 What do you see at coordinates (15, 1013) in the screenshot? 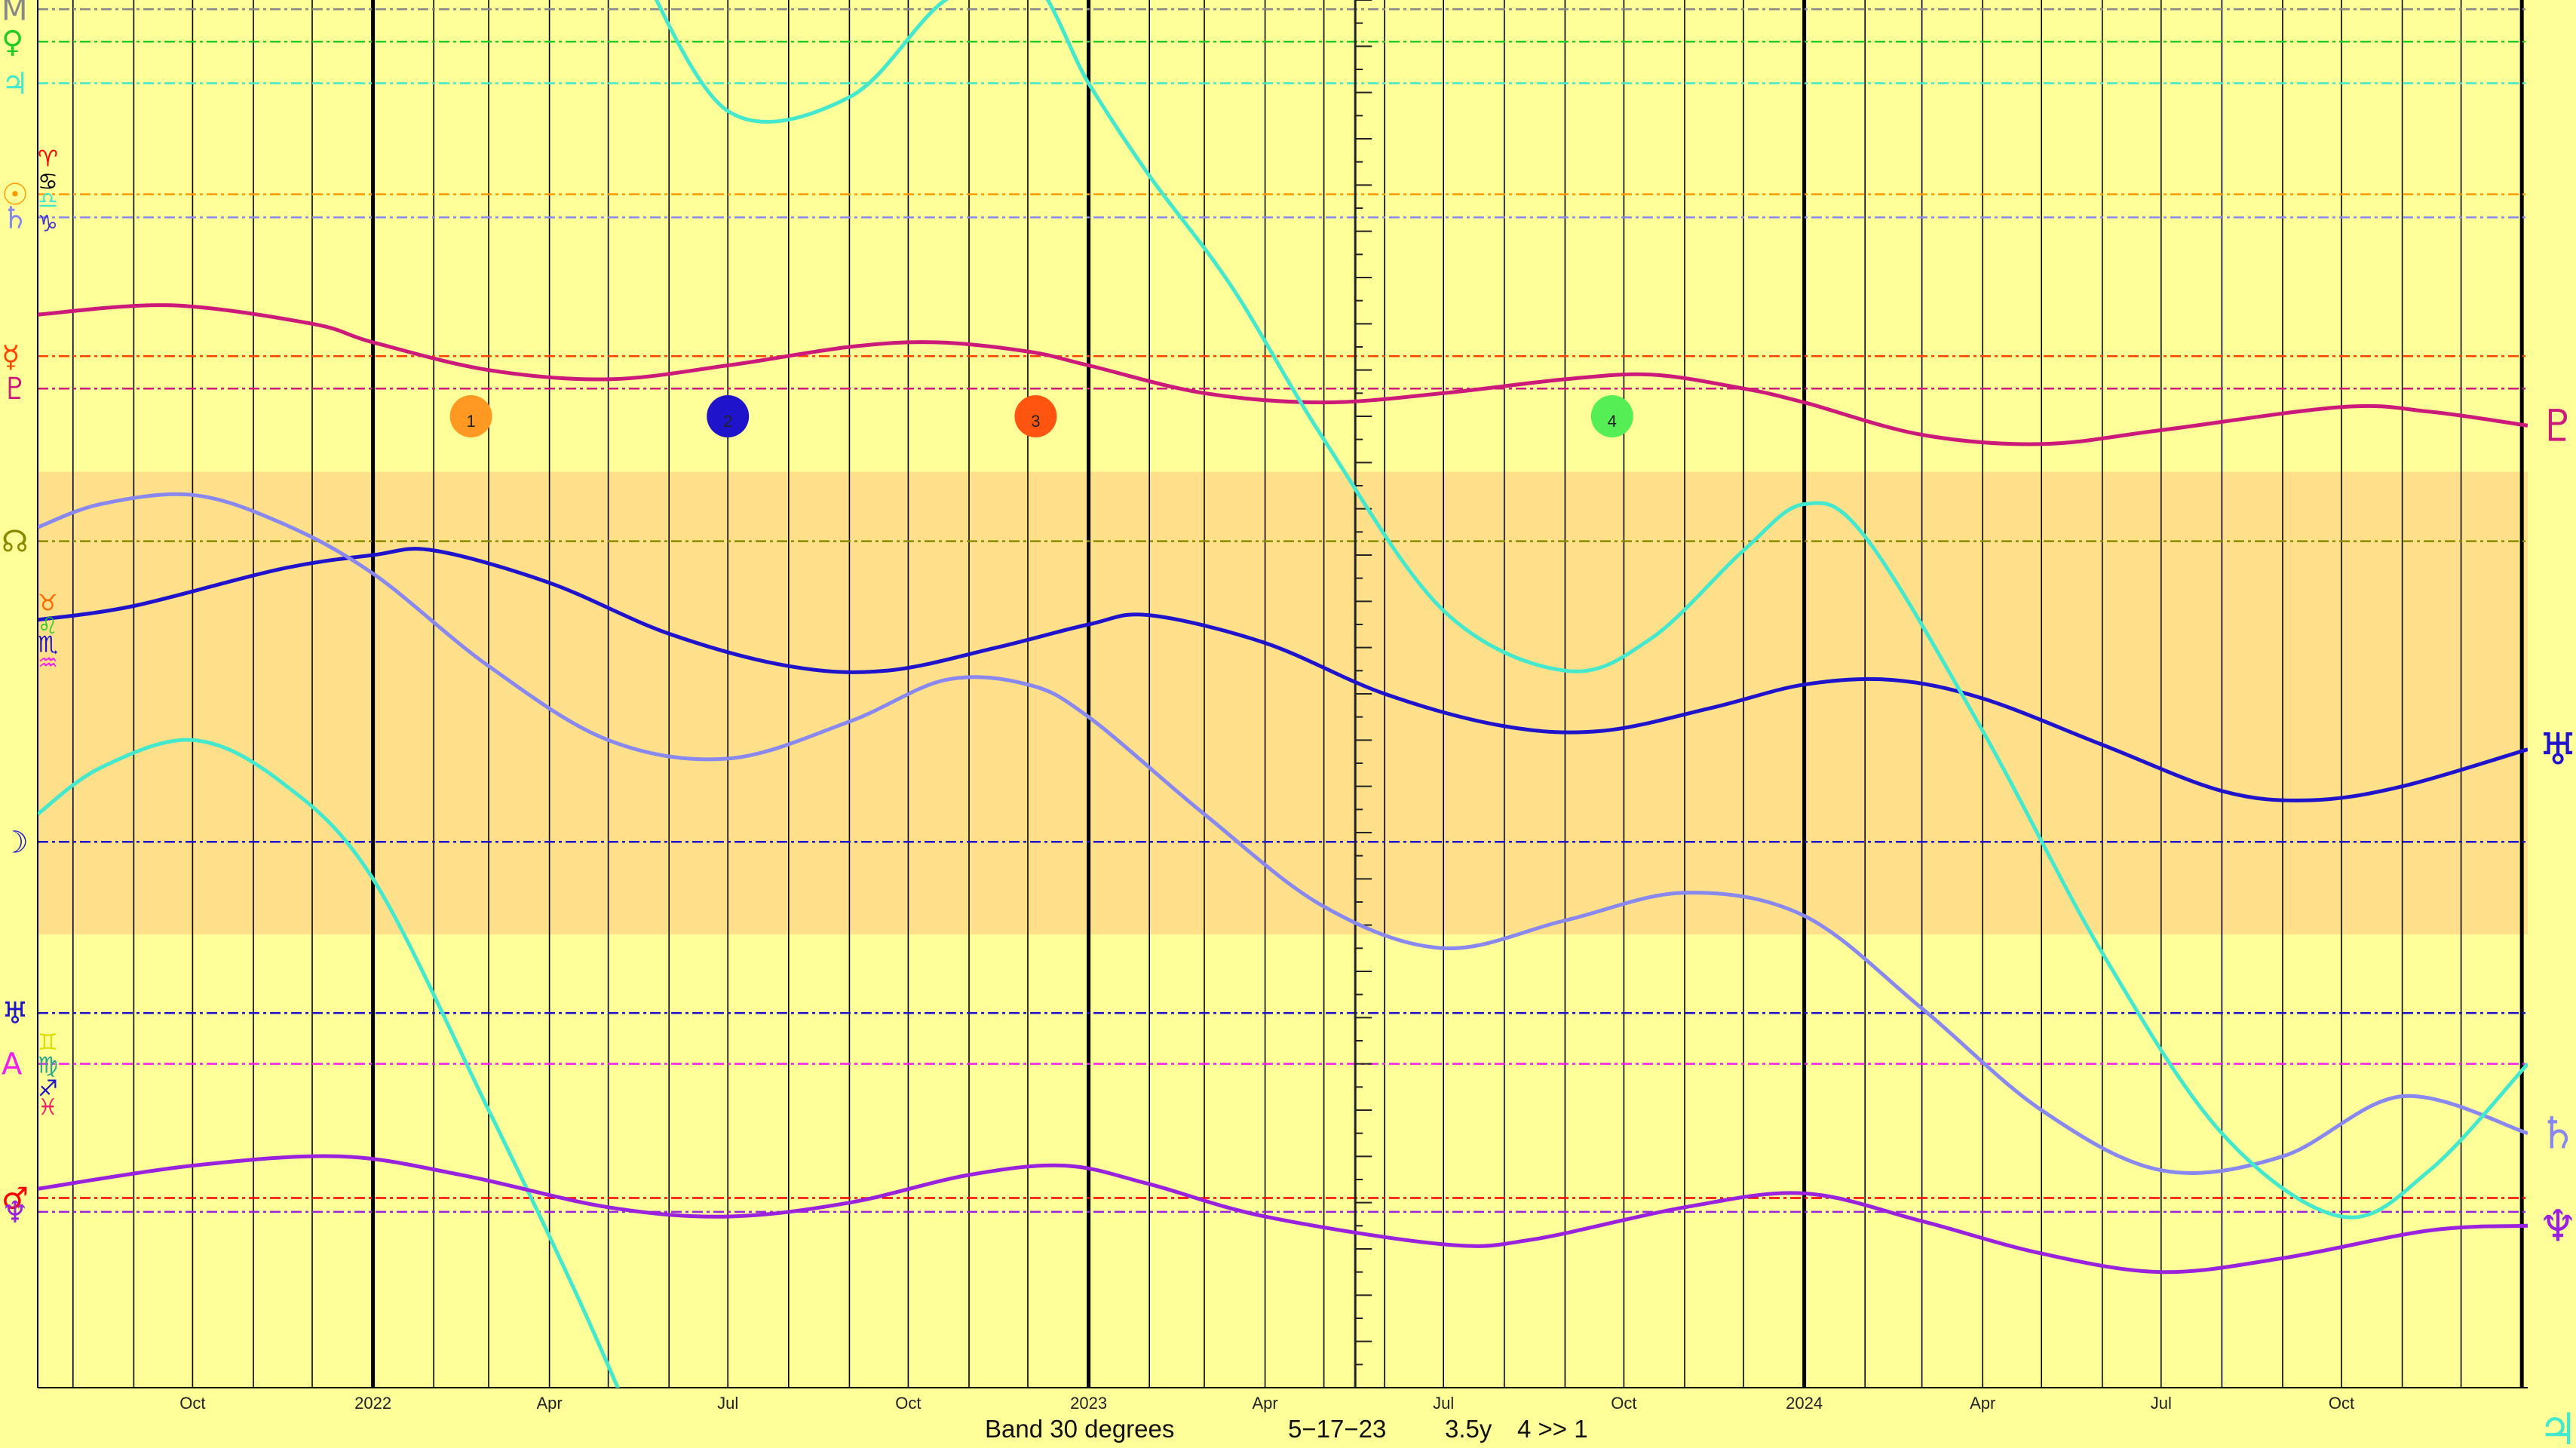
I see `level-glyph: ♅` at bounding box center [15, 1013].